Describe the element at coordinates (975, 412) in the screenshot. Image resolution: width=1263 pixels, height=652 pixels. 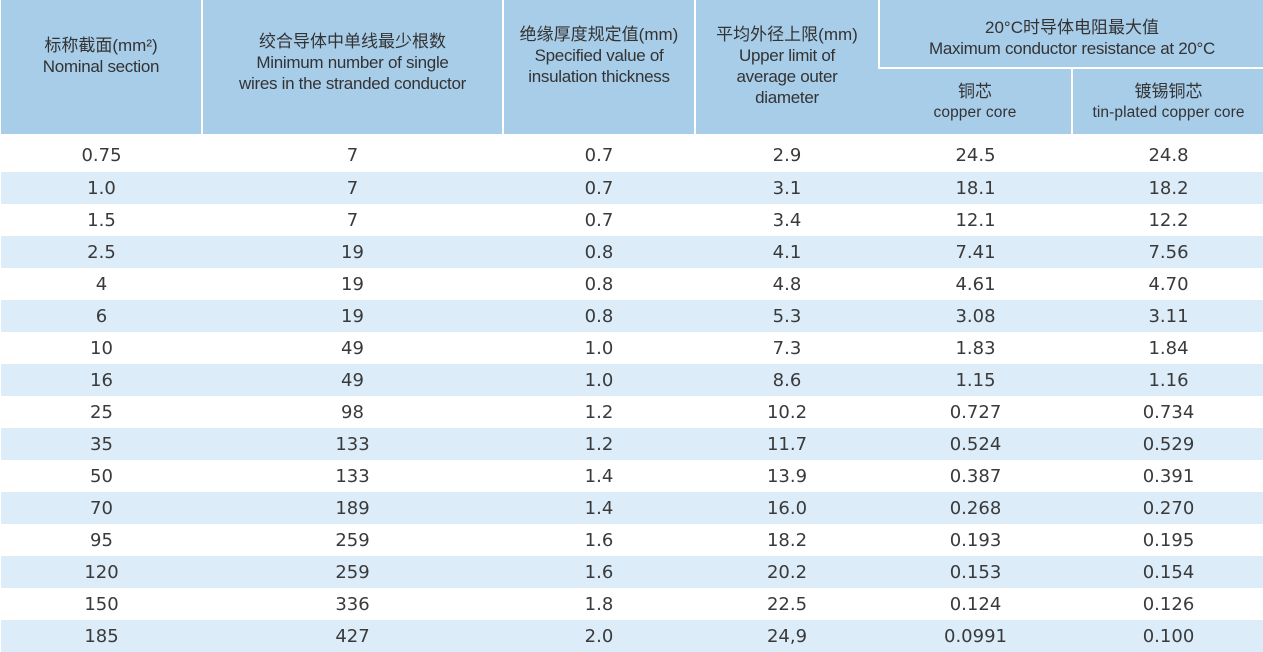
I see `cell-copper-resistance: 0.727` at that location.